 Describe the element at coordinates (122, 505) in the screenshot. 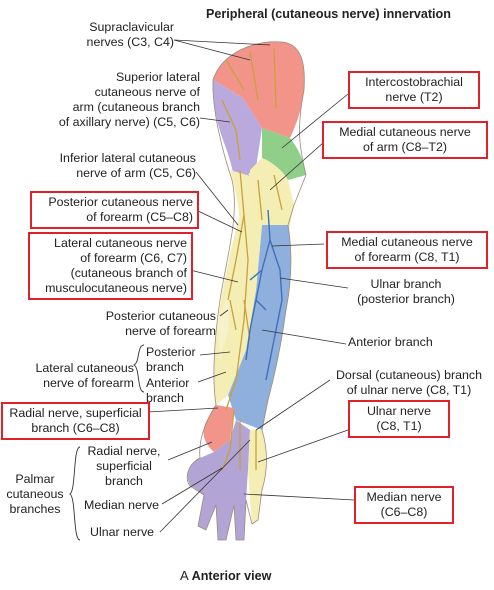

I see `label-median-nerve-left: Median nerve` at that location.